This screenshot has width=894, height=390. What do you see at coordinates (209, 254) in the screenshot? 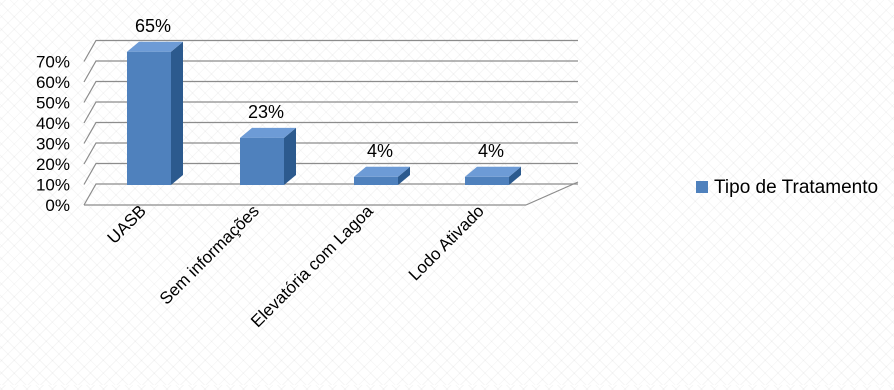
I see `x-tick-label: Sem informações` at bounding box center [209, 254].